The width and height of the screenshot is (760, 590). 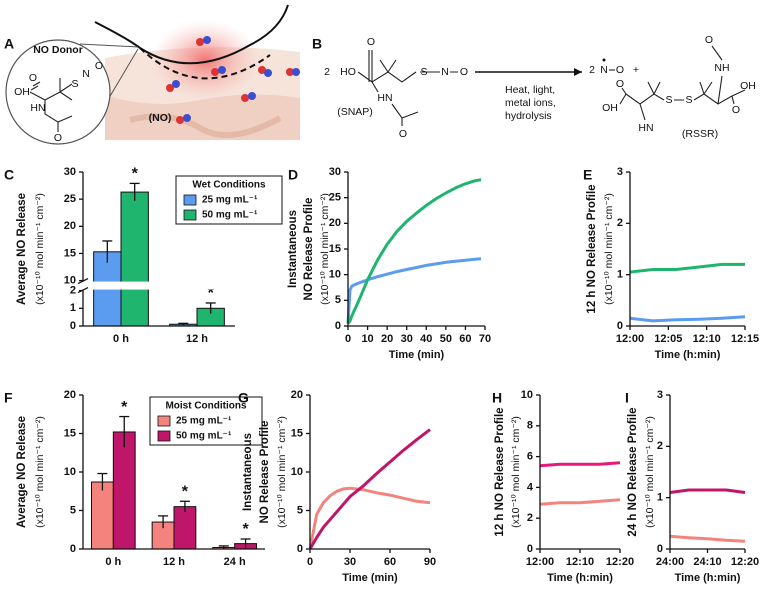 What do you see at coordinates (700, 134) in the screenshot?
I see `compound-name: (RSSR)` at bounding box center [700, 134].